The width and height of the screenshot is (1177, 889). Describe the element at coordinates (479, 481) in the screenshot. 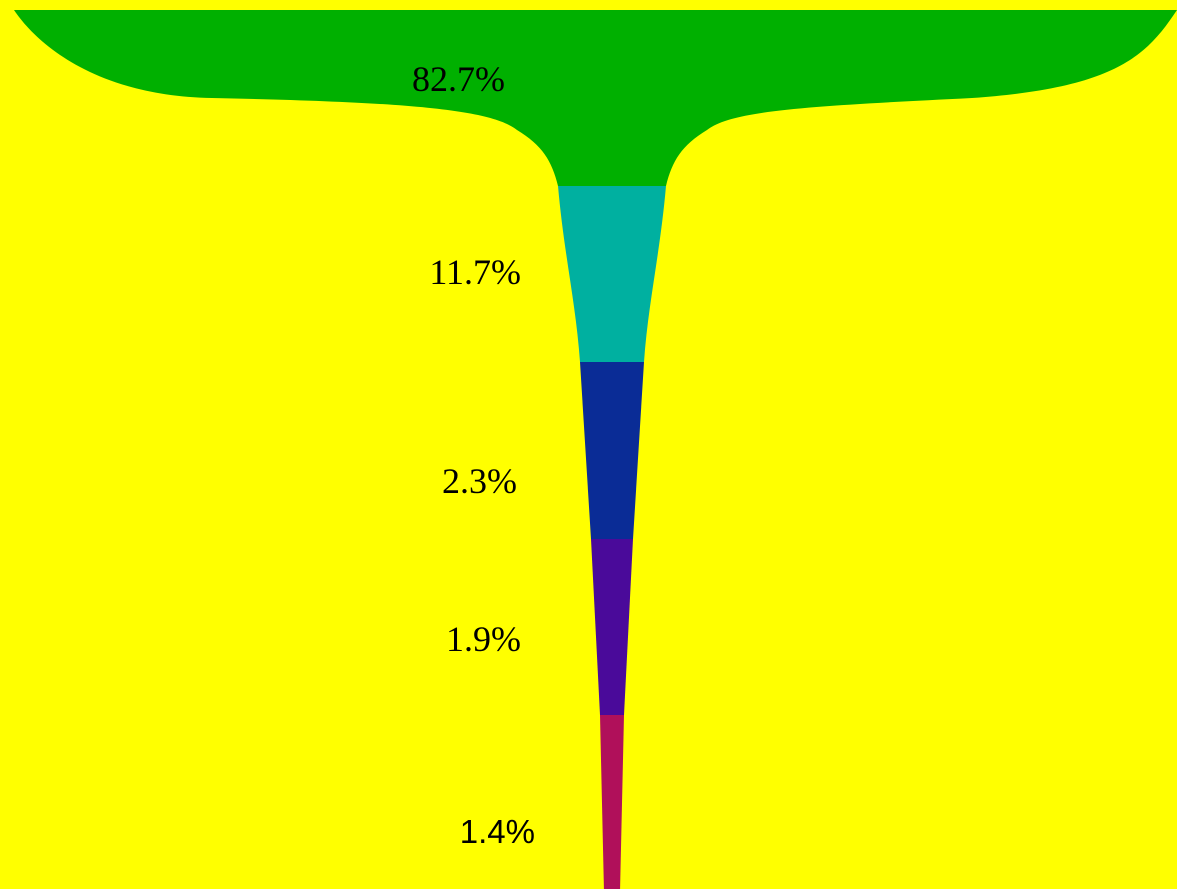

I see `funnel-label-3: 2.3%` at that location.